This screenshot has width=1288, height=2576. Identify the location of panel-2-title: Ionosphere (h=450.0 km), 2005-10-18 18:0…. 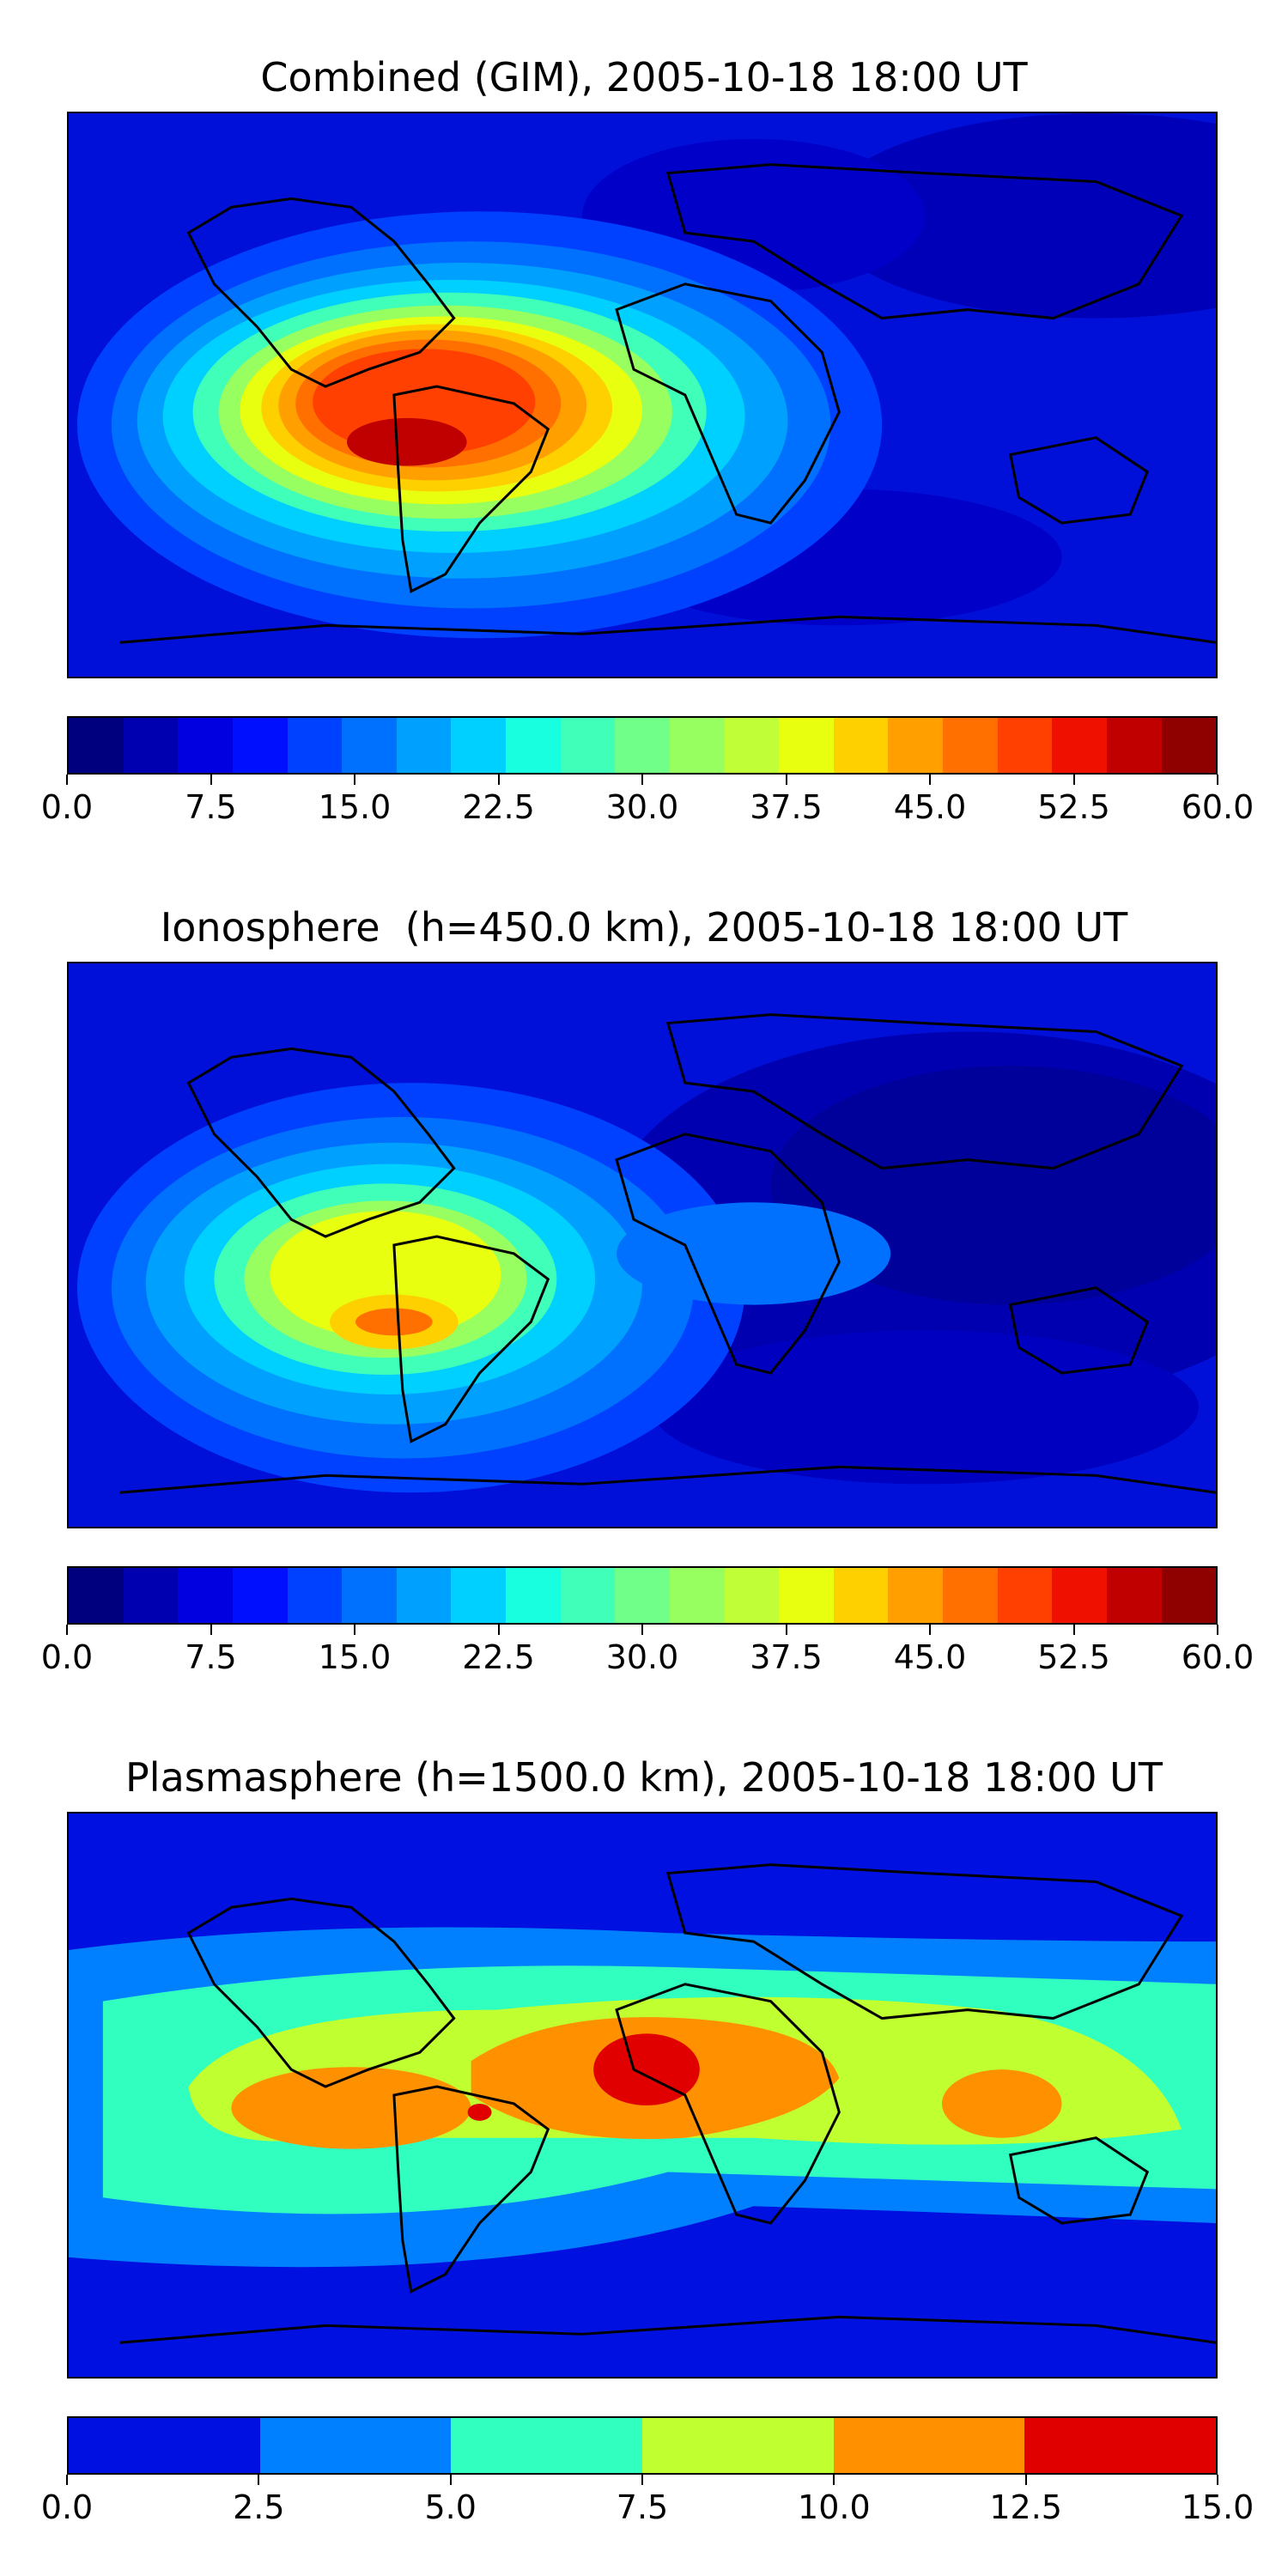
(644, 928).